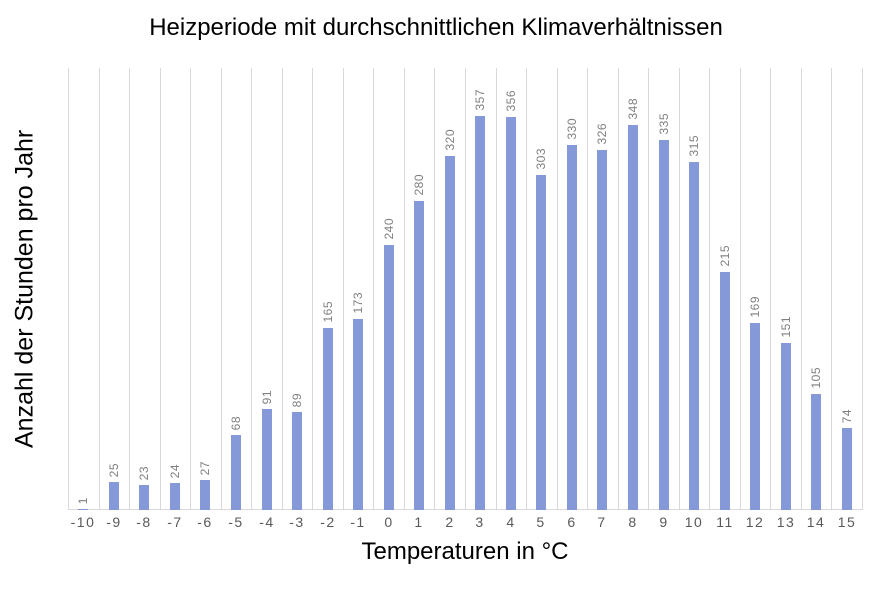  Describe the element at coordinates (694, 146) in the screenshot. I see `bar-value-label: 315` at that location.